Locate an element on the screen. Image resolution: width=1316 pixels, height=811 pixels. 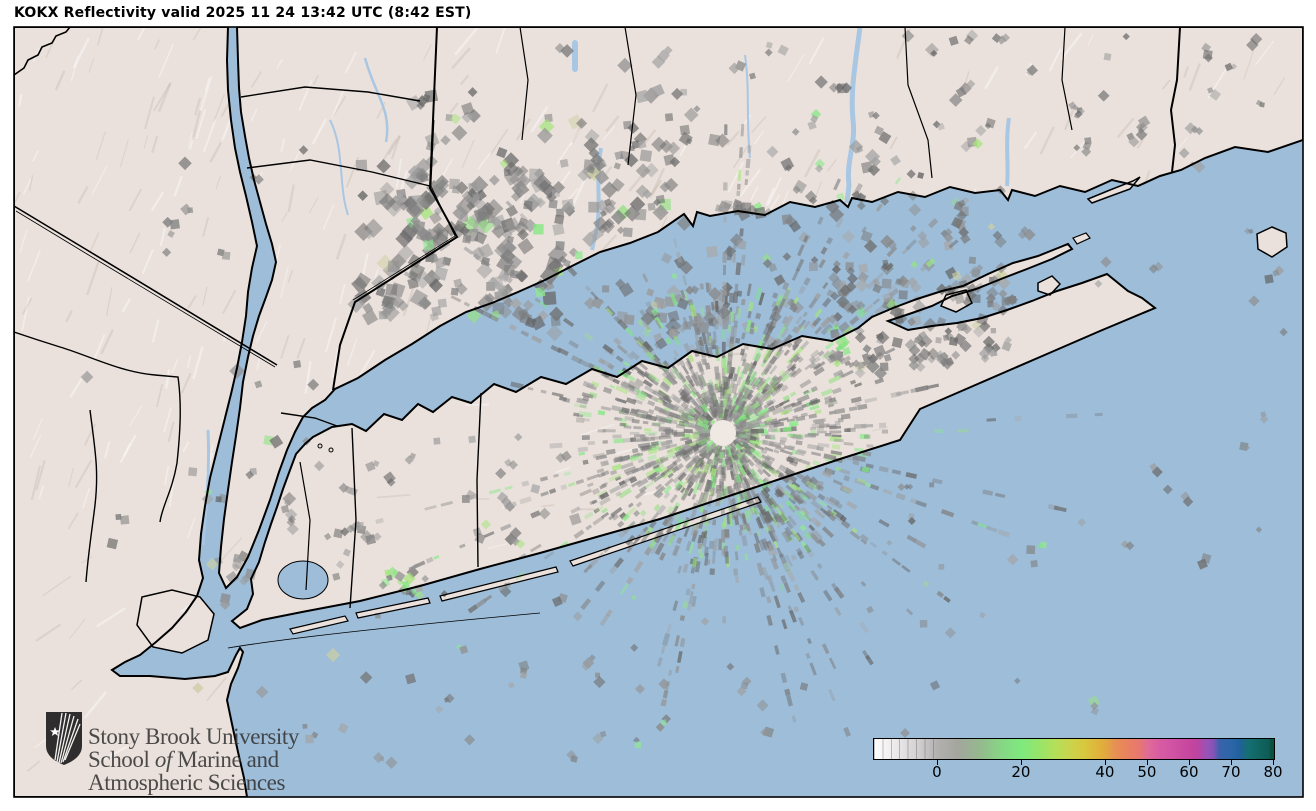
branding-line1: Stony Brook University is located at coordinates (193, 736).